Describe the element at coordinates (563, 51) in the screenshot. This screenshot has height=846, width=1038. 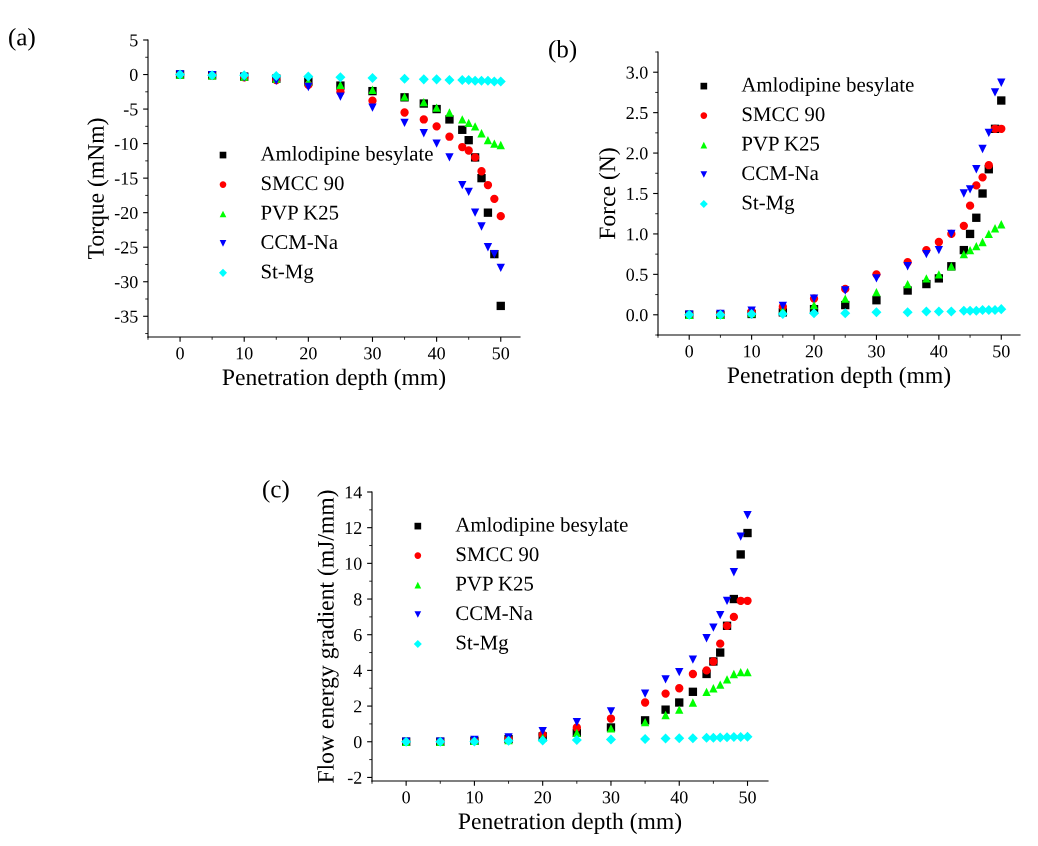
I see `text: (b)` at that location.